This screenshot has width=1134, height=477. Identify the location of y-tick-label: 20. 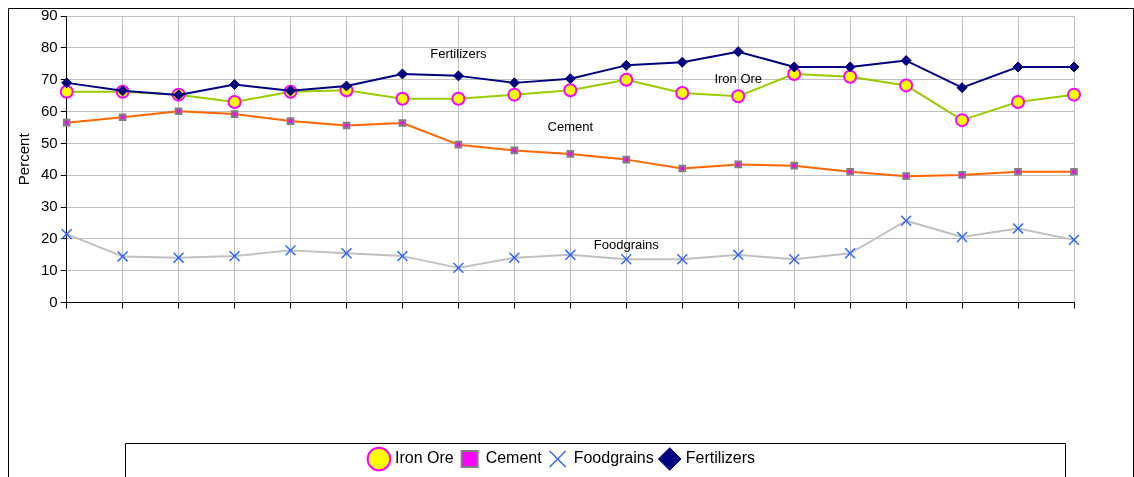
(49, 238).